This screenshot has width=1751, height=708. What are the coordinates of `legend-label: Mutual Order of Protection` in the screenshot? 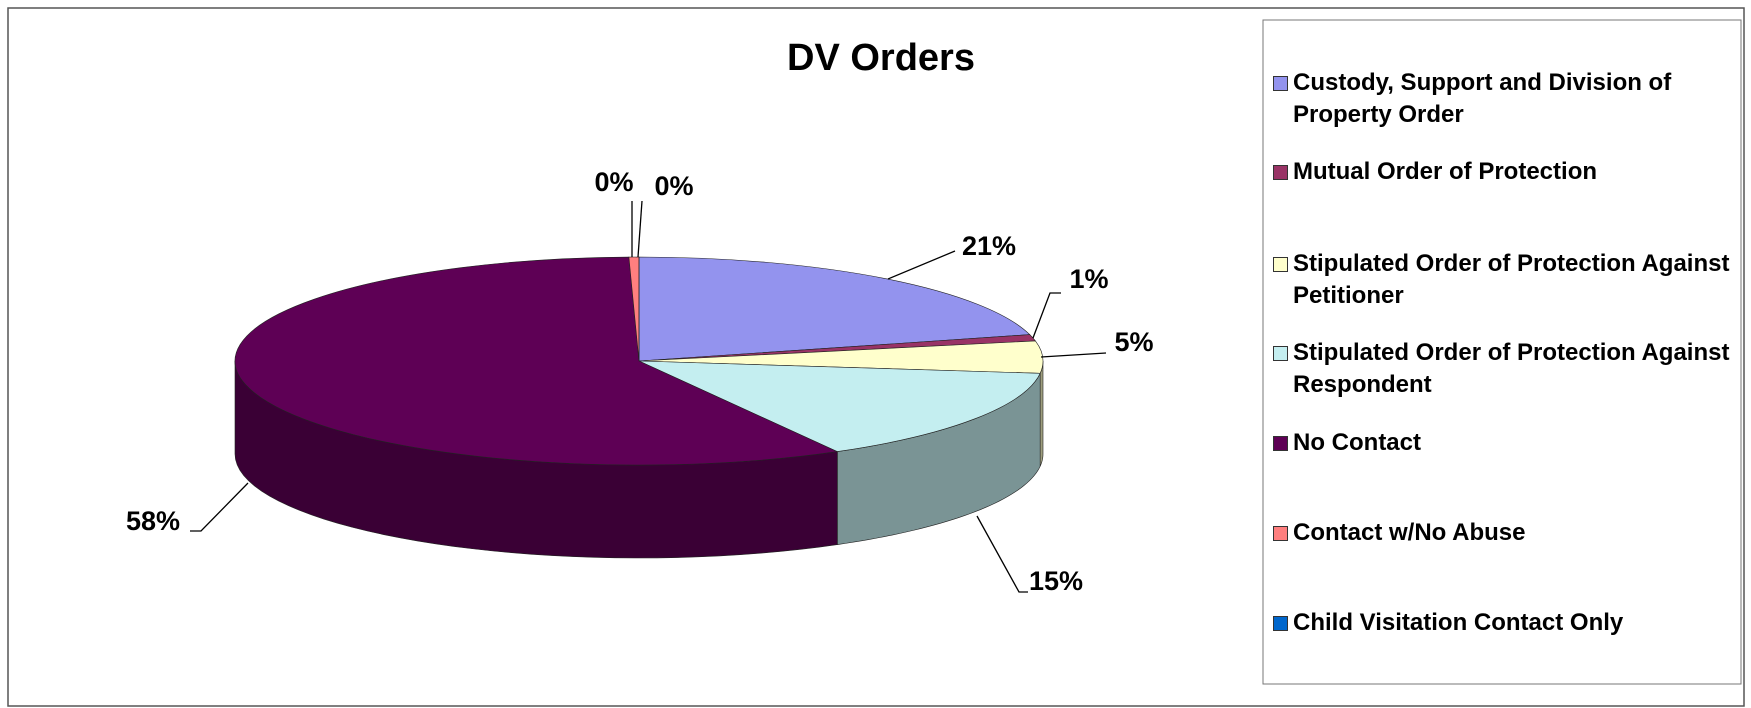 It's located at (1445, 171).